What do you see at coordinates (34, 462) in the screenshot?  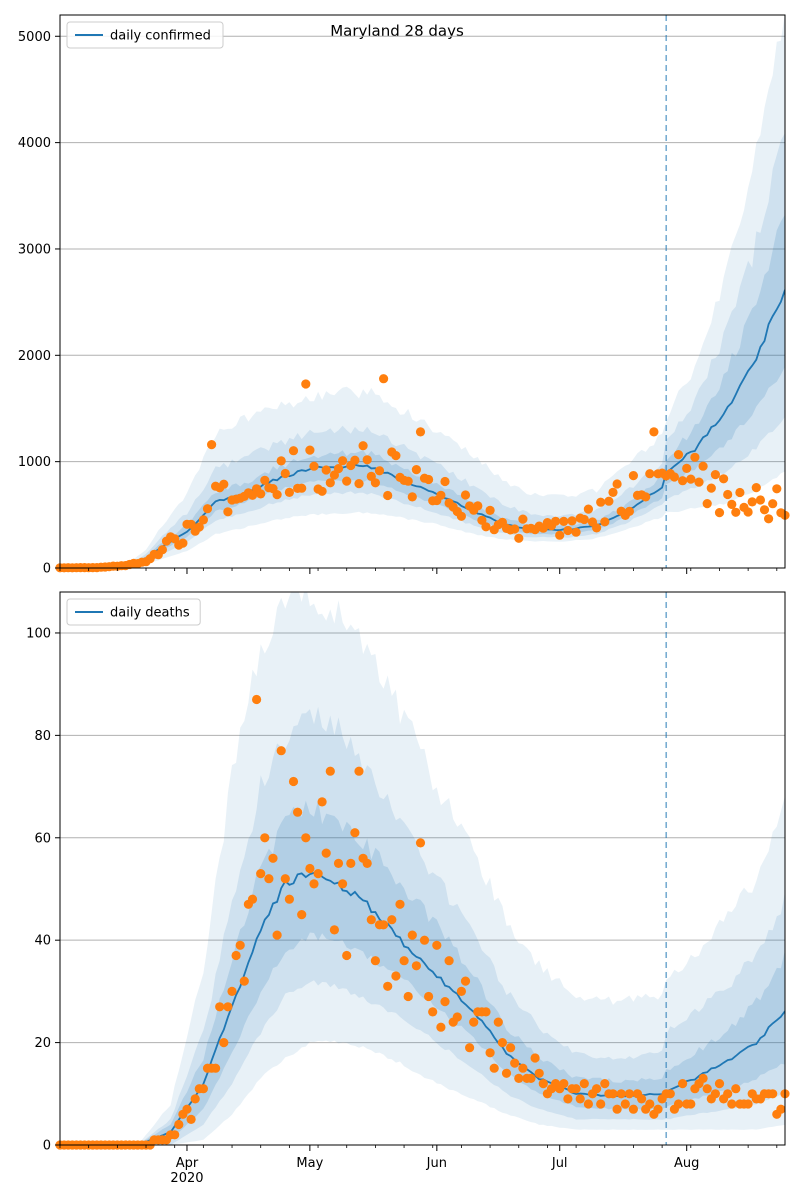 I see `y-tick-label: 1000` at bounding box center [34, 462].